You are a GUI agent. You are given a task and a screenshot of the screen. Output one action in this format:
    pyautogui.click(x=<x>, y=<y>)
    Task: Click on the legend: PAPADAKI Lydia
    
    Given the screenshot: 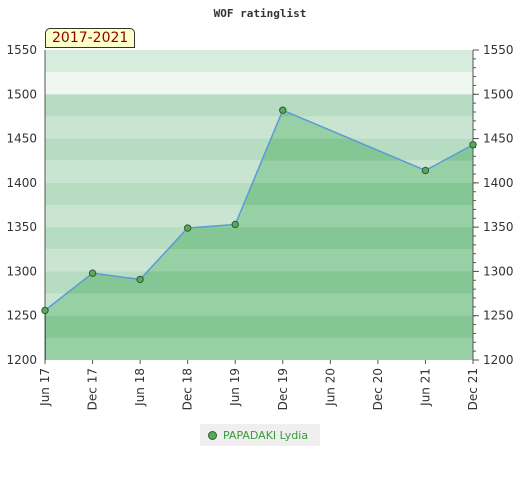 What is the action you would take?
    pyautogui.click(x=260, y=435)
    